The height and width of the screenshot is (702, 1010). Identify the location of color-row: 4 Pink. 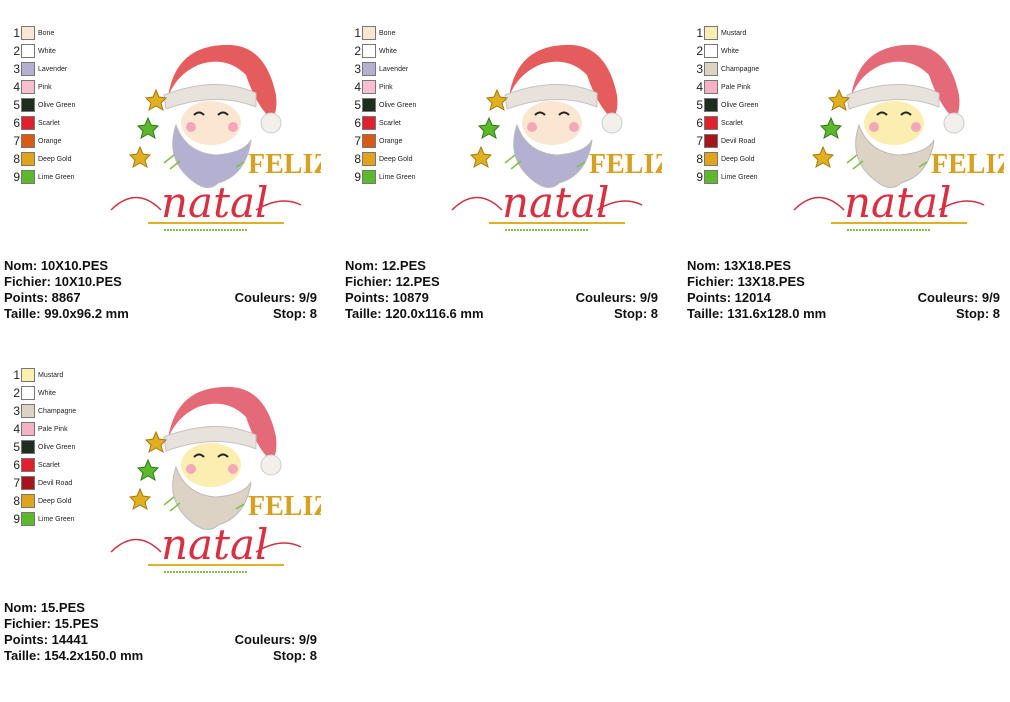
(31, 87).